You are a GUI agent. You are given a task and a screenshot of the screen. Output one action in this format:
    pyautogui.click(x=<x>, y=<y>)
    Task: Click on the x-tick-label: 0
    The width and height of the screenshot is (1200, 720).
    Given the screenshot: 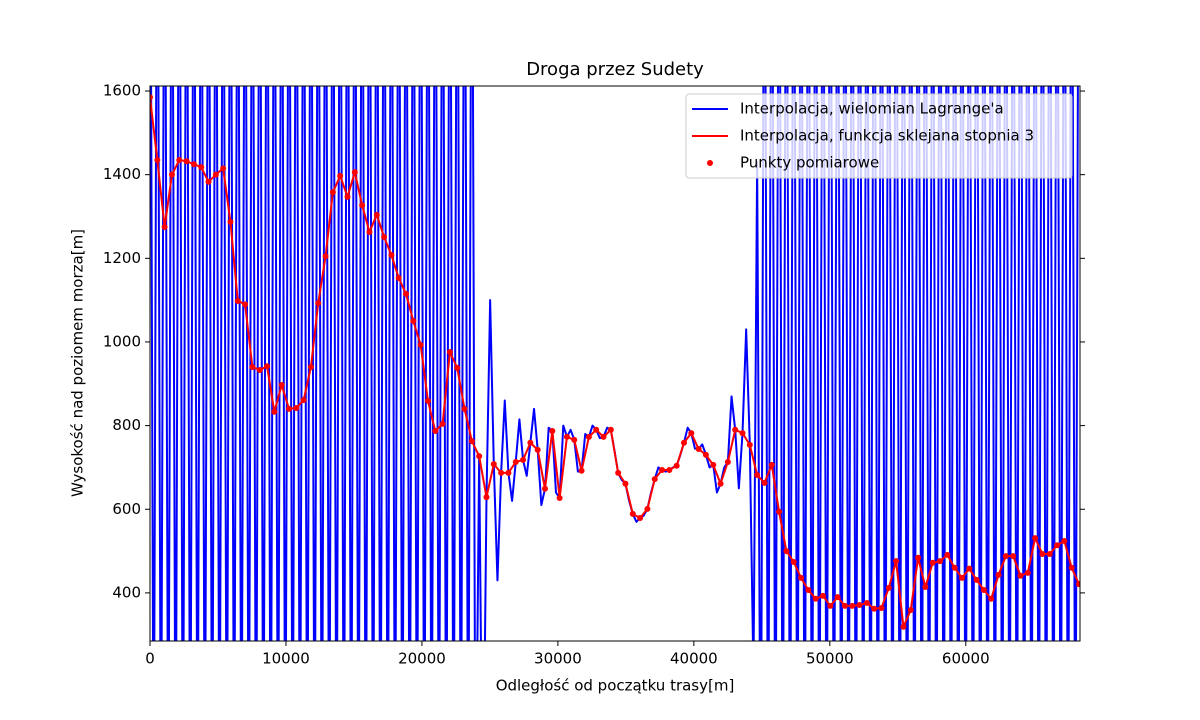 What is the action you would take?
    pyautogui.click(x=150, y=659)
    